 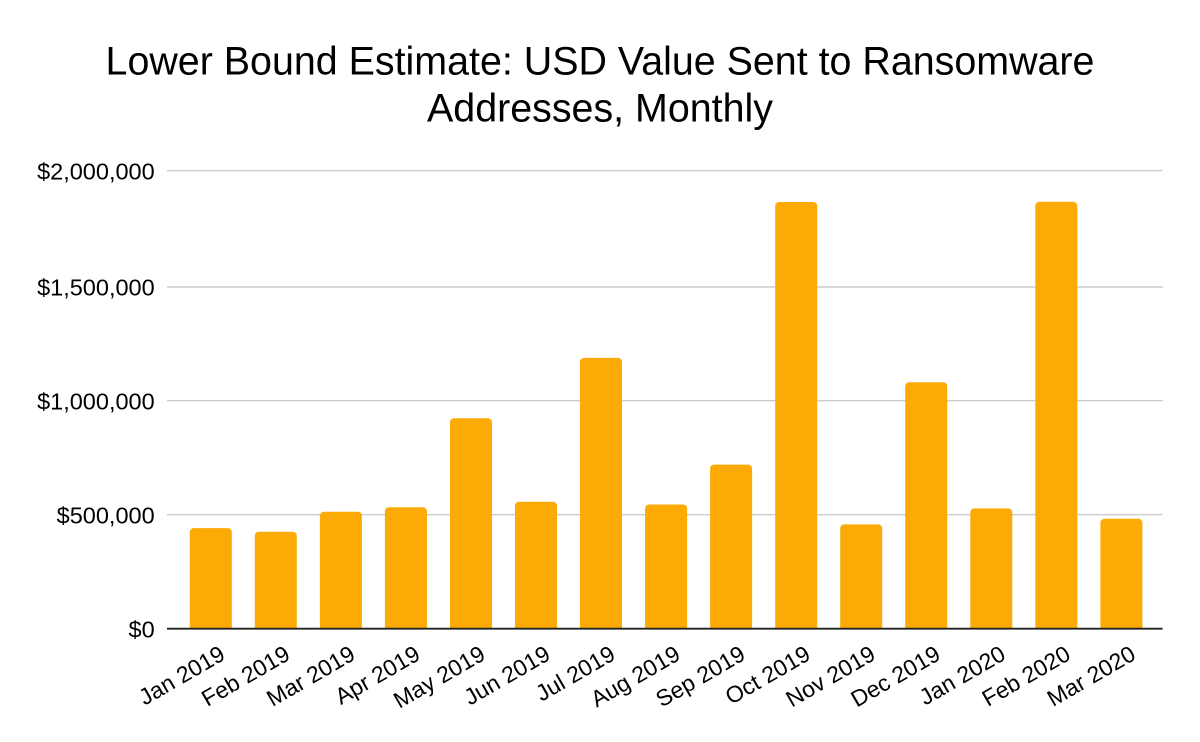 What do you see at coordinates (96, 401) in the screenshot?
I see `svg-text: $1,000,000` at bounding box center [96, 401].